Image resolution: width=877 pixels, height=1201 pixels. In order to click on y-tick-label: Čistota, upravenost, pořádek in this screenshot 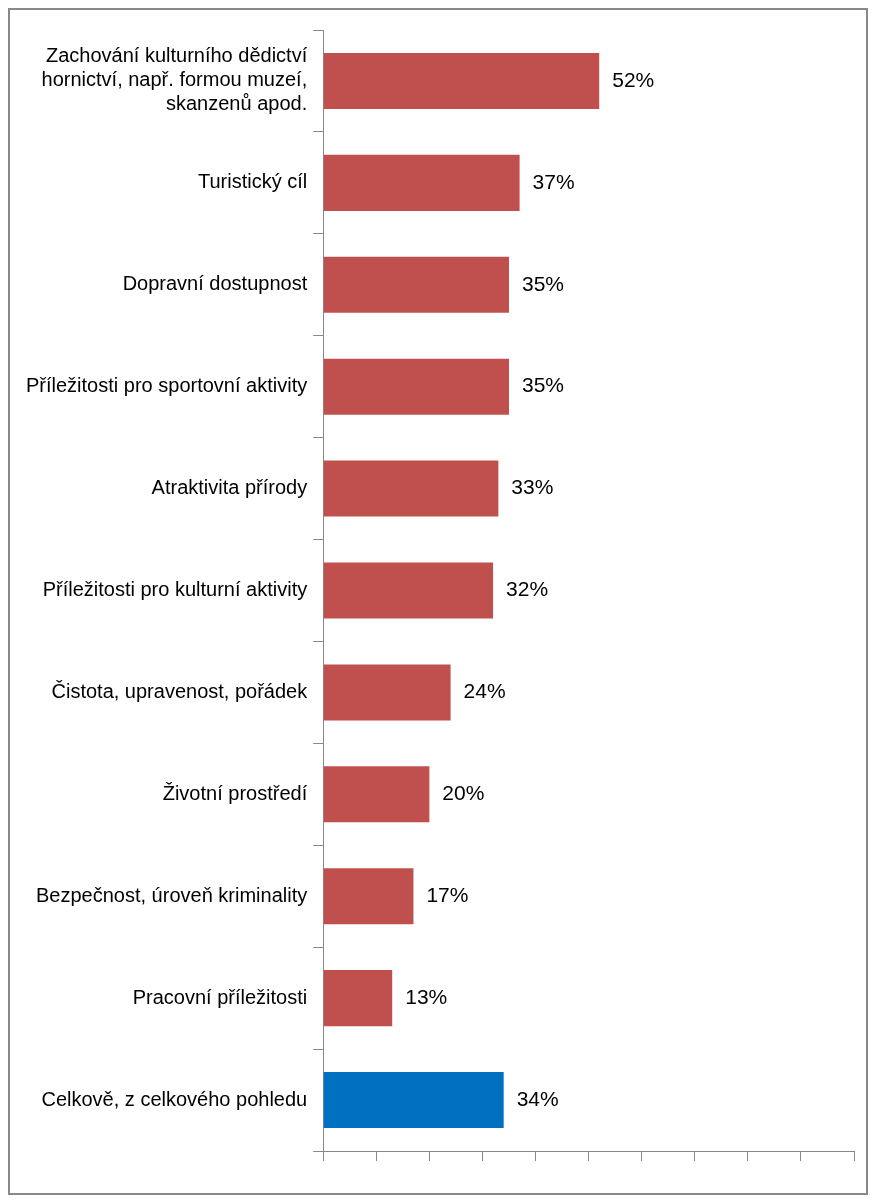, I will do `click(180, 690)`.